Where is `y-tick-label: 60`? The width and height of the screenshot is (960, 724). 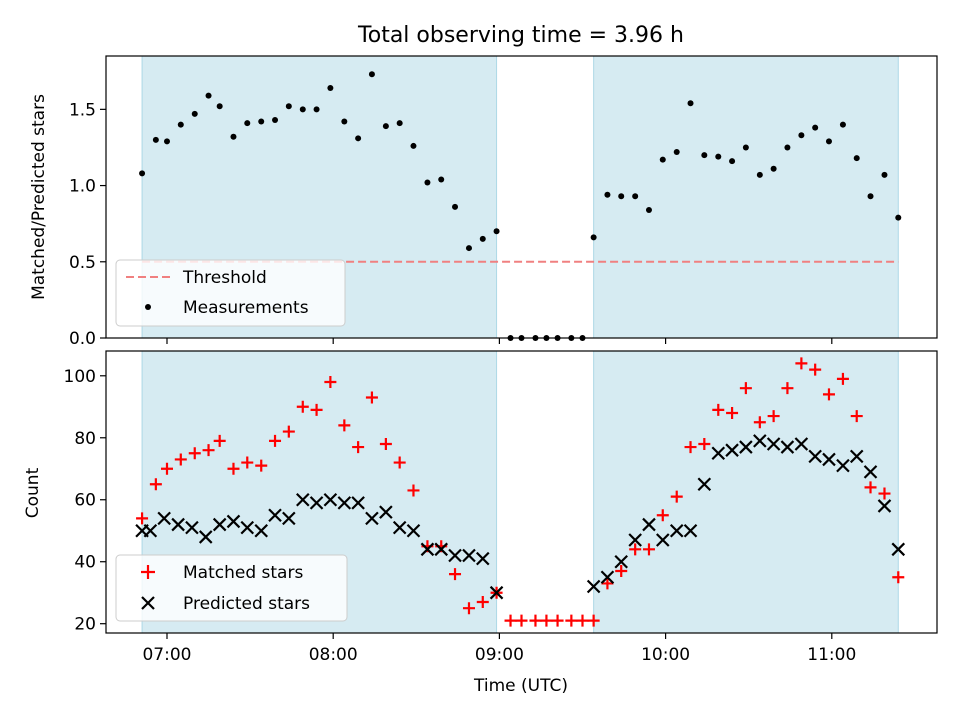 y-tick-label: 60 is located at coordinates (85, 501).